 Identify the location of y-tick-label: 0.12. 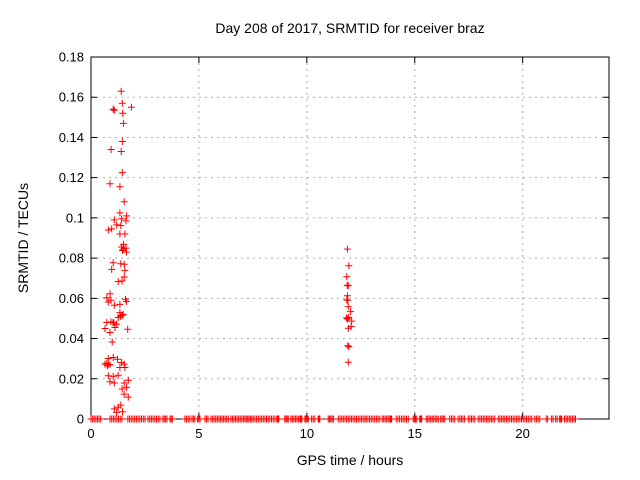
(71, 177).